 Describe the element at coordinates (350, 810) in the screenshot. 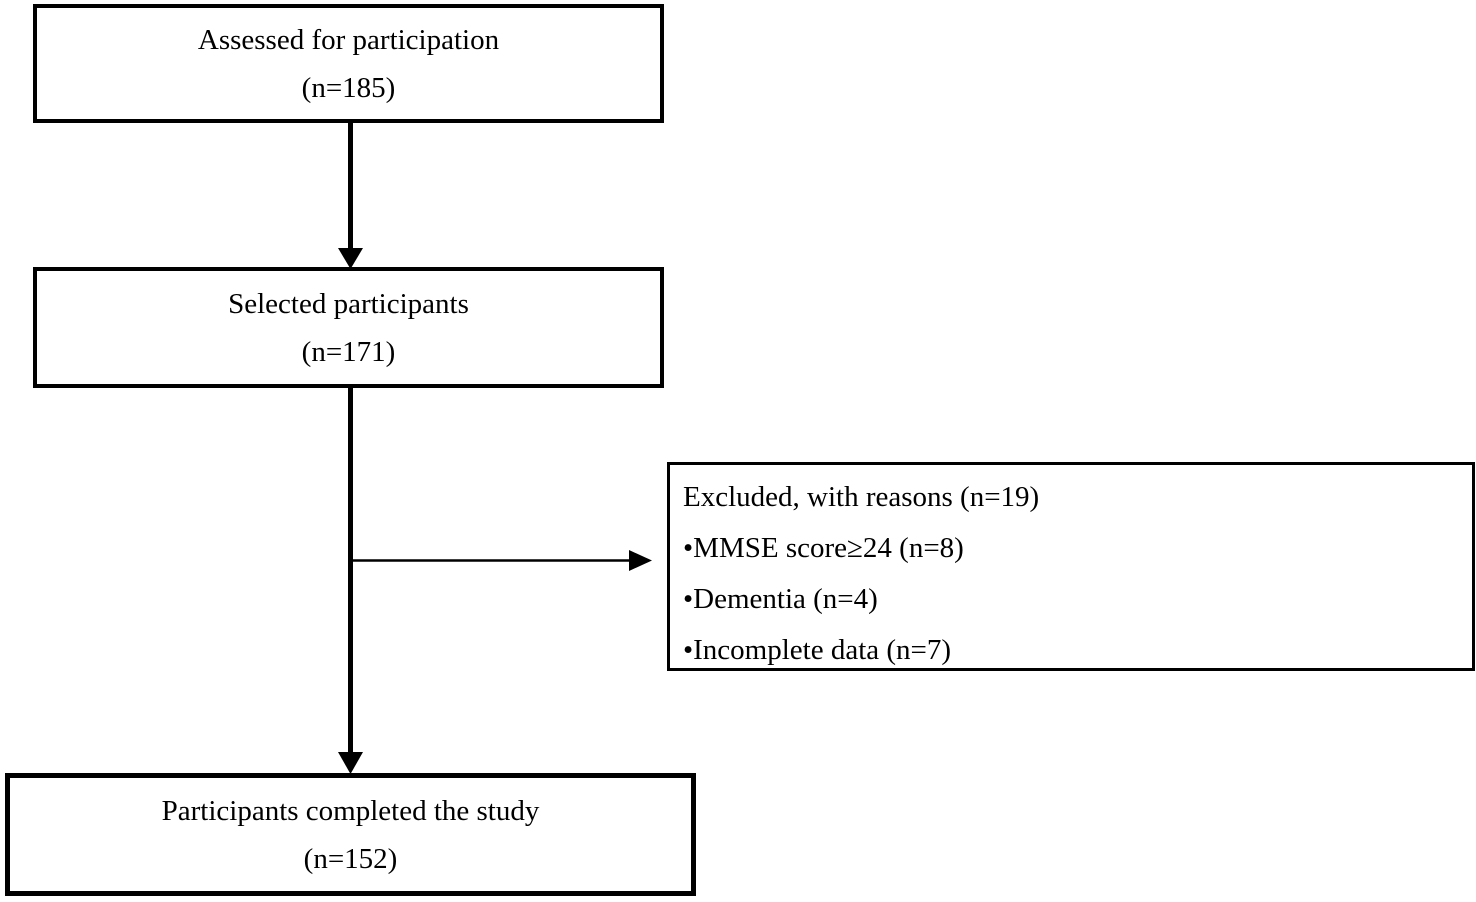

I see `completed-label: Participants completed the study` at that location.